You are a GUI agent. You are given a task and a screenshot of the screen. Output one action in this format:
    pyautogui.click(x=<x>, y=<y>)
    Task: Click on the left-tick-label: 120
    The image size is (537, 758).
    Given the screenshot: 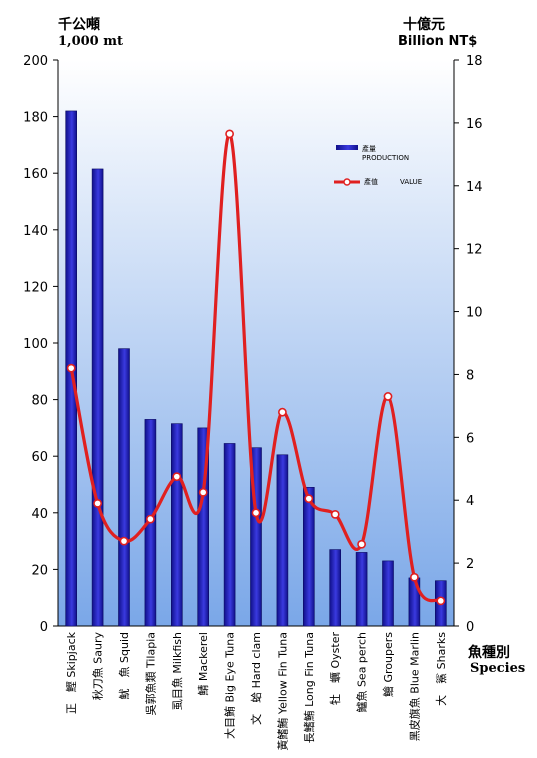 What is the action you would take?
    pyautogui.click(x=35, y=287)
    